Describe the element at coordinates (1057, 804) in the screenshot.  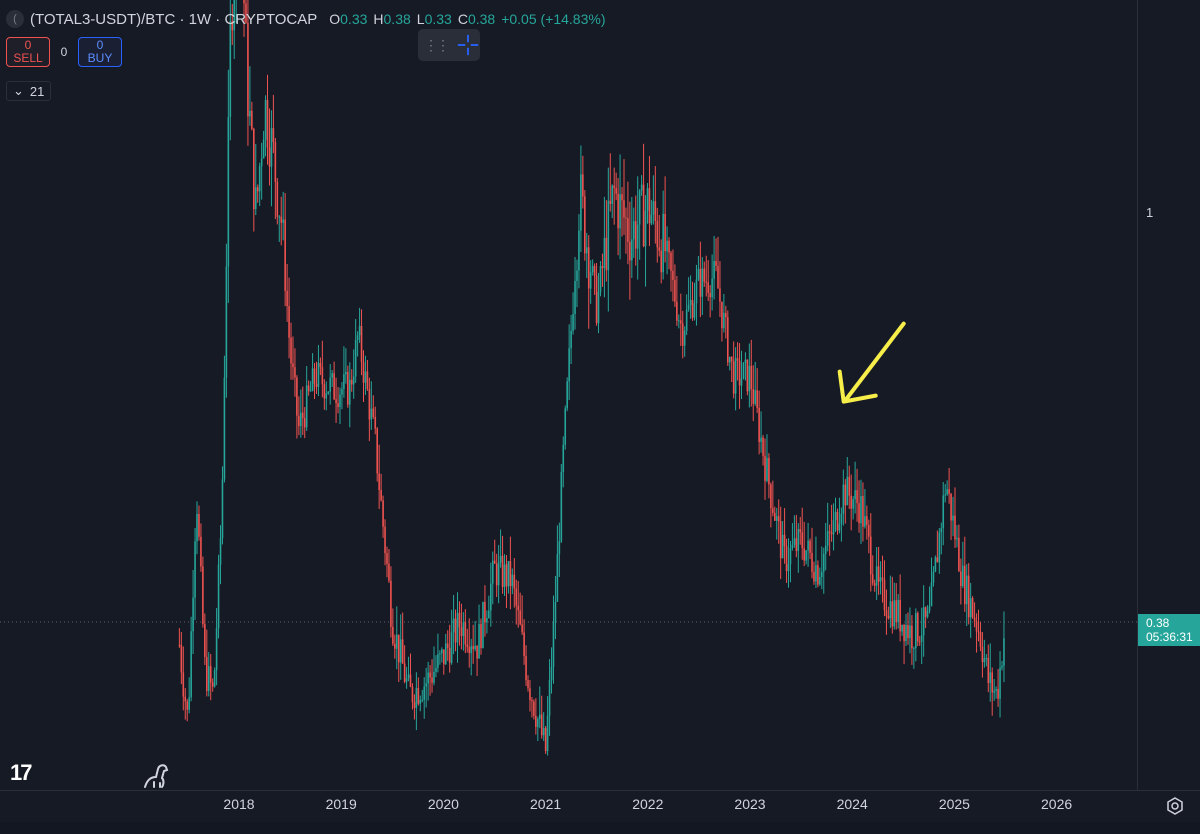
I see `time-tick-label: 2026` at that location.